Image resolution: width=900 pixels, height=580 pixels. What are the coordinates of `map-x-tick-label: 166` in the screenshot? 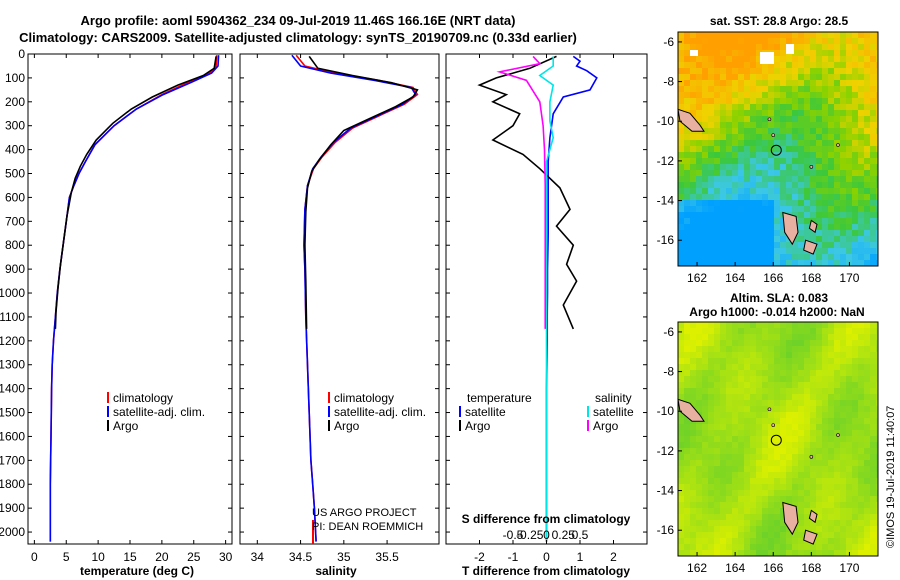 It's located at (773, 568).